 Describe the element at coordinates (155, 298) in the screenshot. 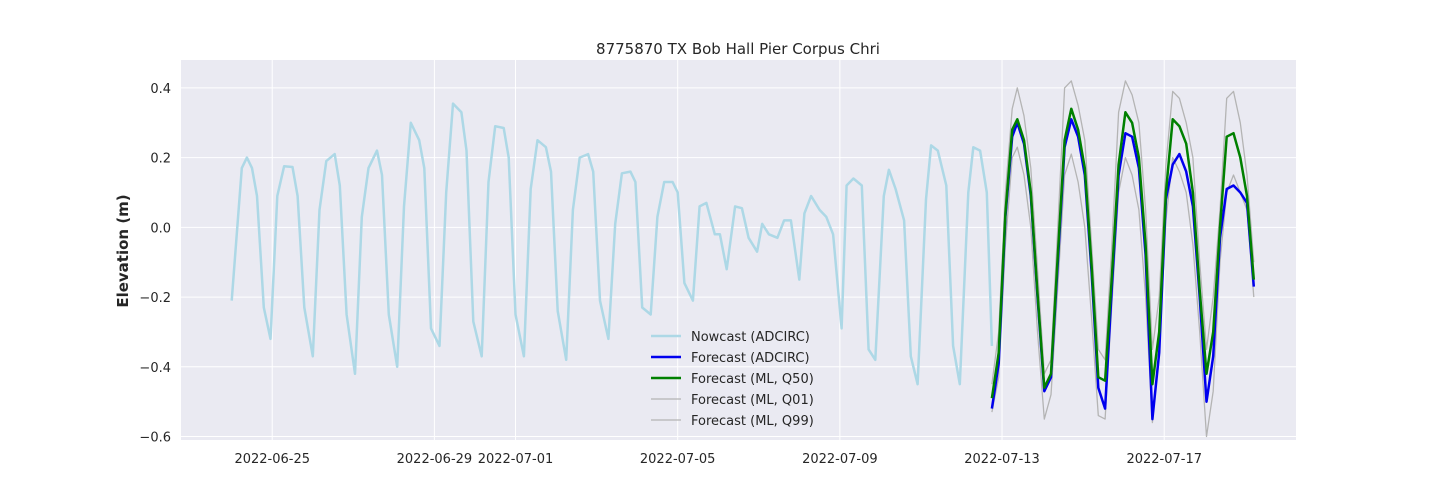

I see `y-tick-label: −0.2` at that location.